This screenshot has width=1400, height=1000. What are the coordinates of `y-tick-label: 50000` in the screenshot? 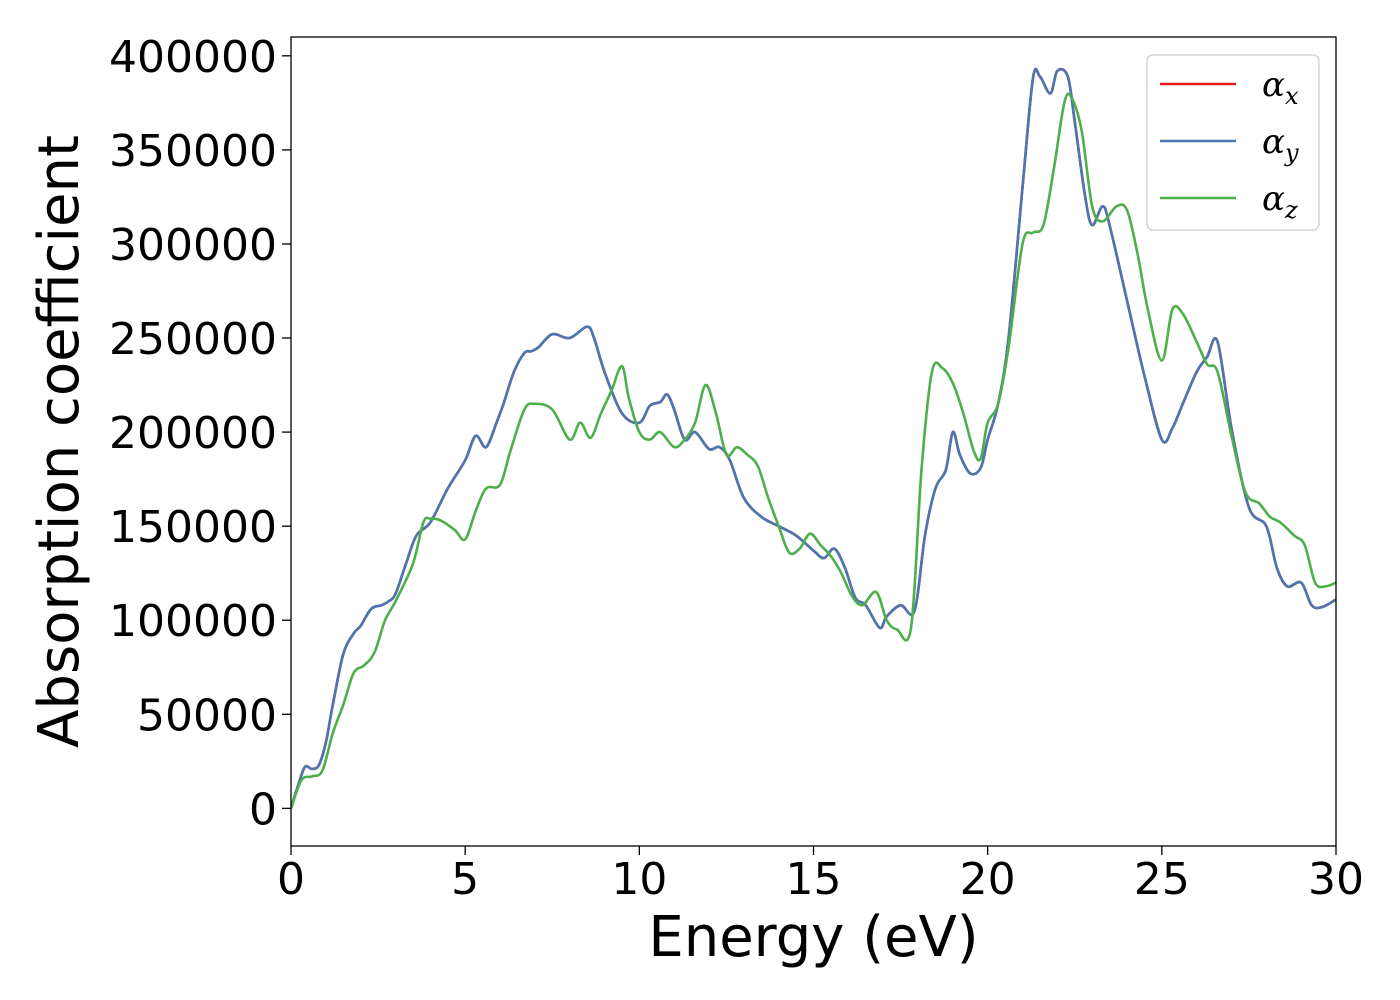 It's located at (207, 715).